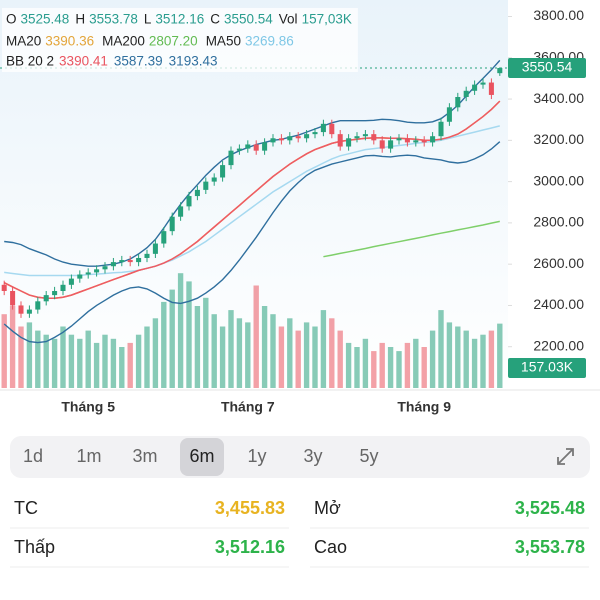 Image resolution: width=600 pixels, height=600 pixels. Describe the element at coordinates (23, 41) in the screenshot. I see `legend-label: MA20` at that location.